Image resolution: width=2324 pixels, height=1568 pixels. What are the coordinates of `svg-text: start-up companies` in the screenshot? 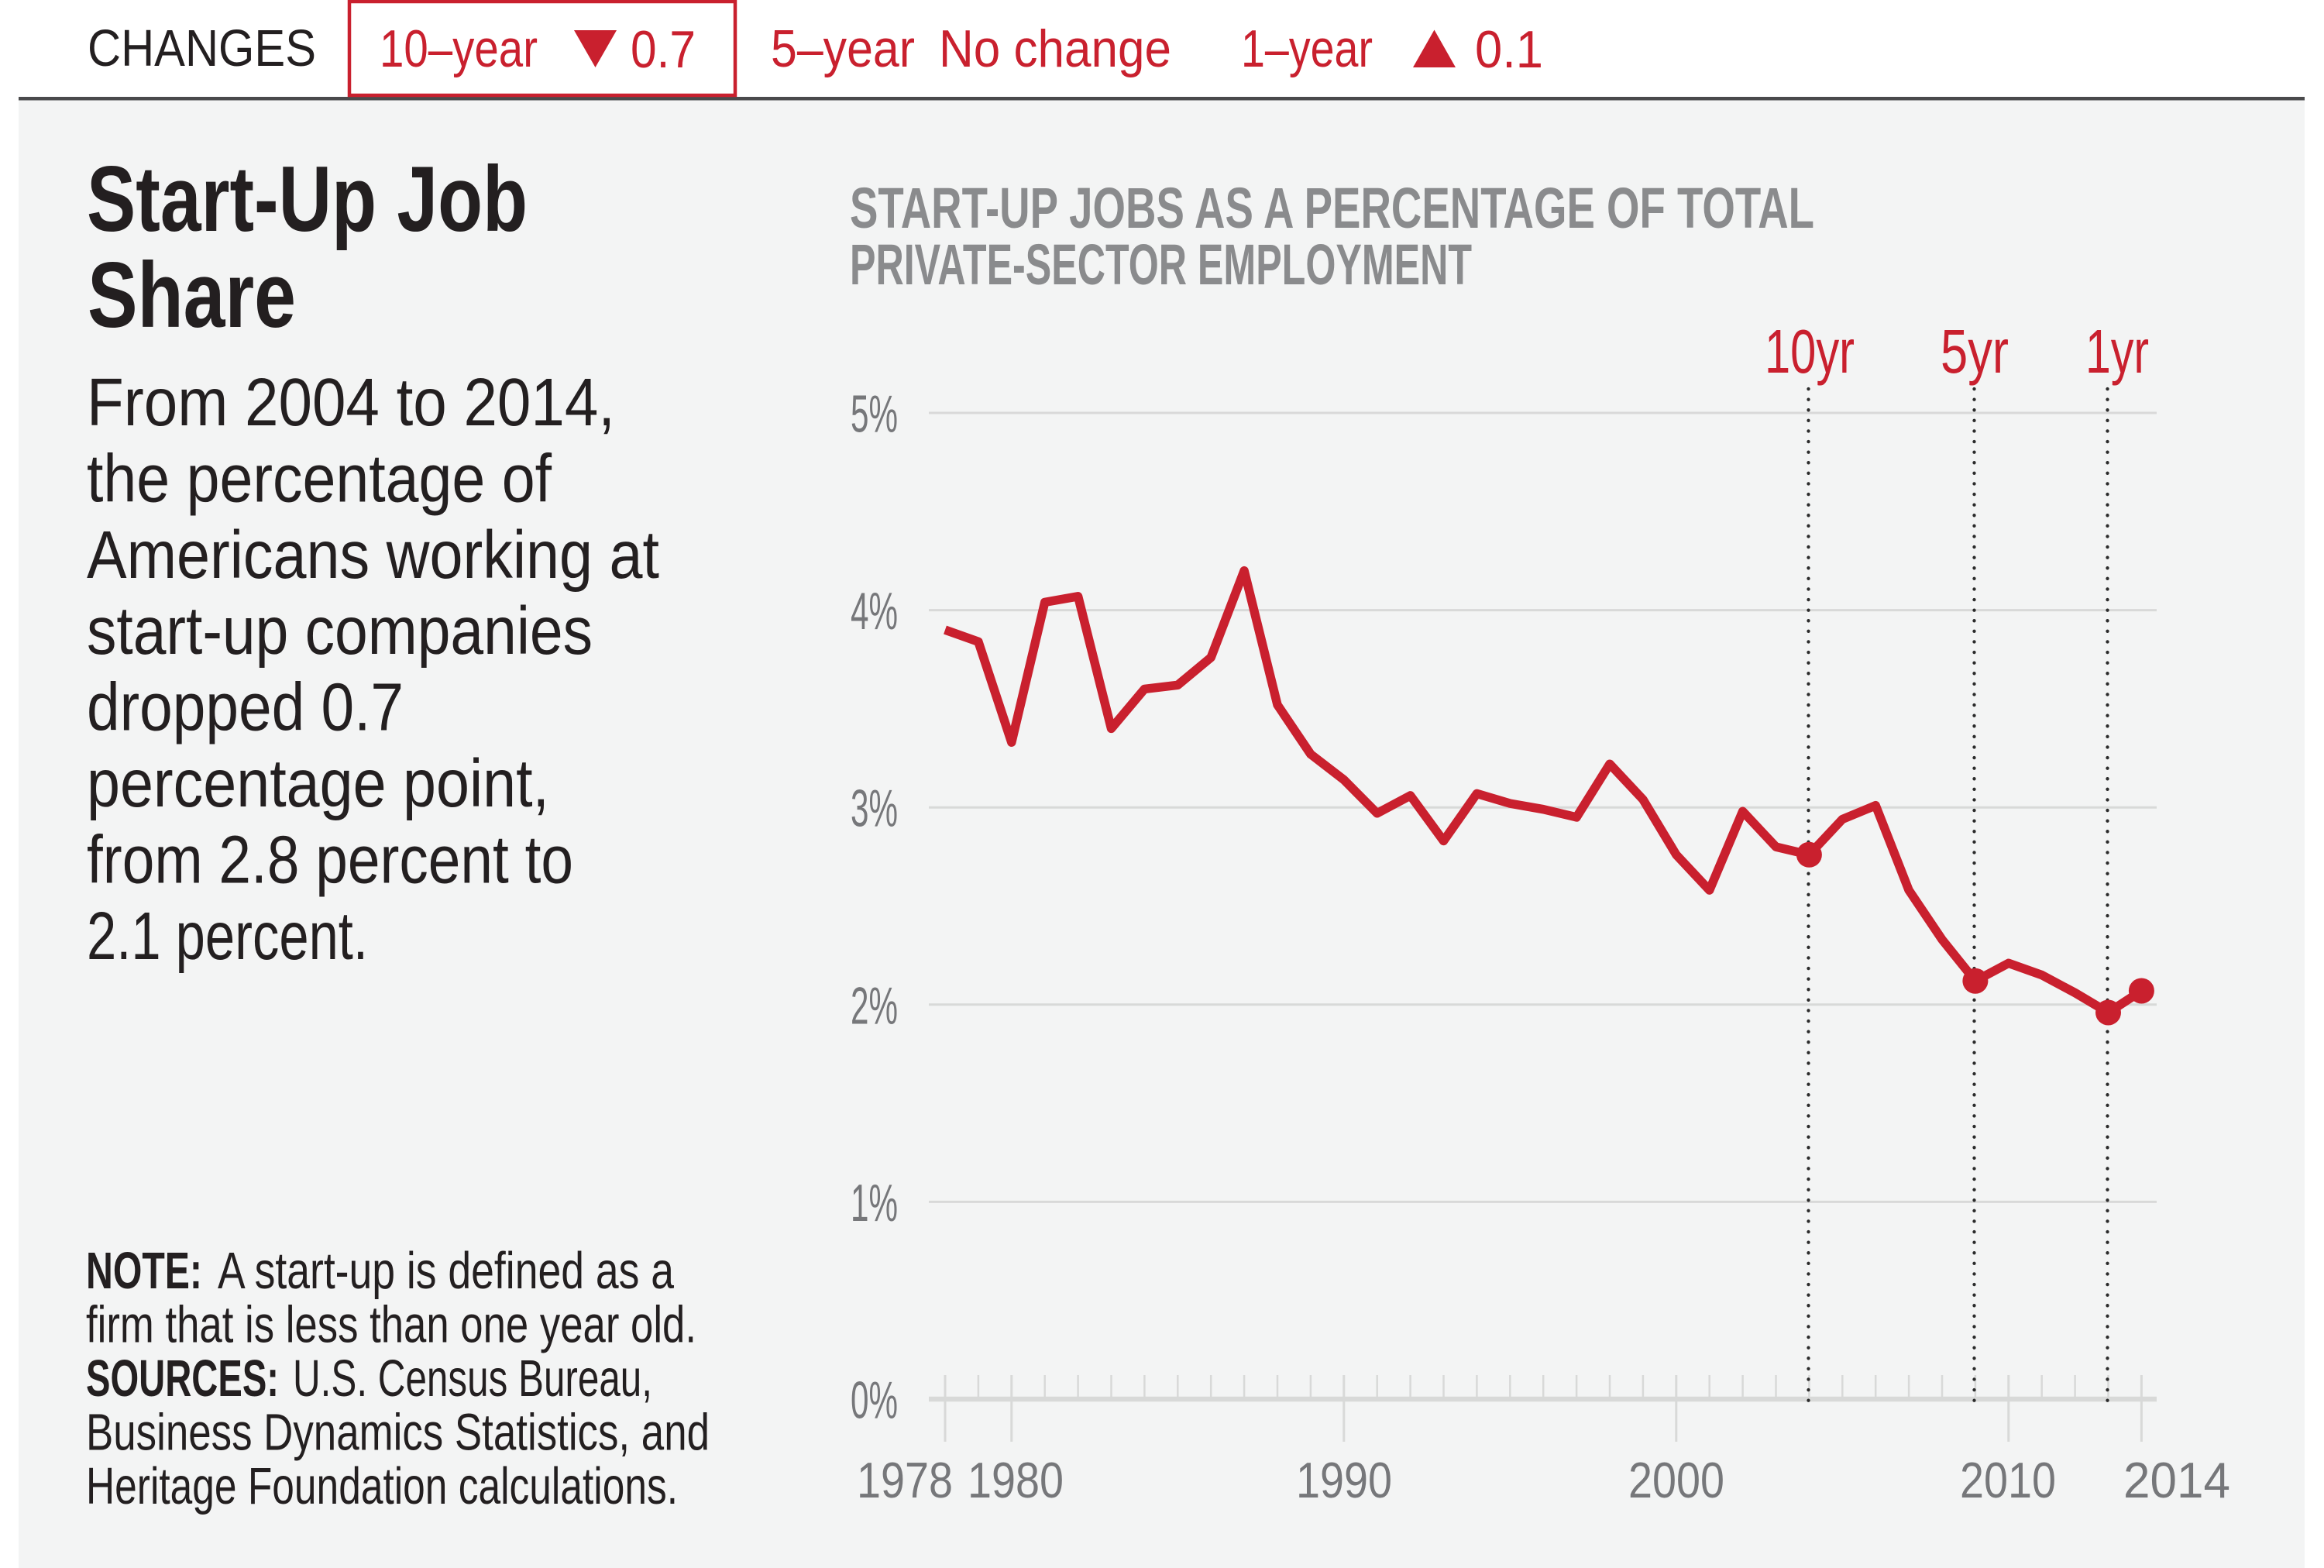 It's located at (340, 631).